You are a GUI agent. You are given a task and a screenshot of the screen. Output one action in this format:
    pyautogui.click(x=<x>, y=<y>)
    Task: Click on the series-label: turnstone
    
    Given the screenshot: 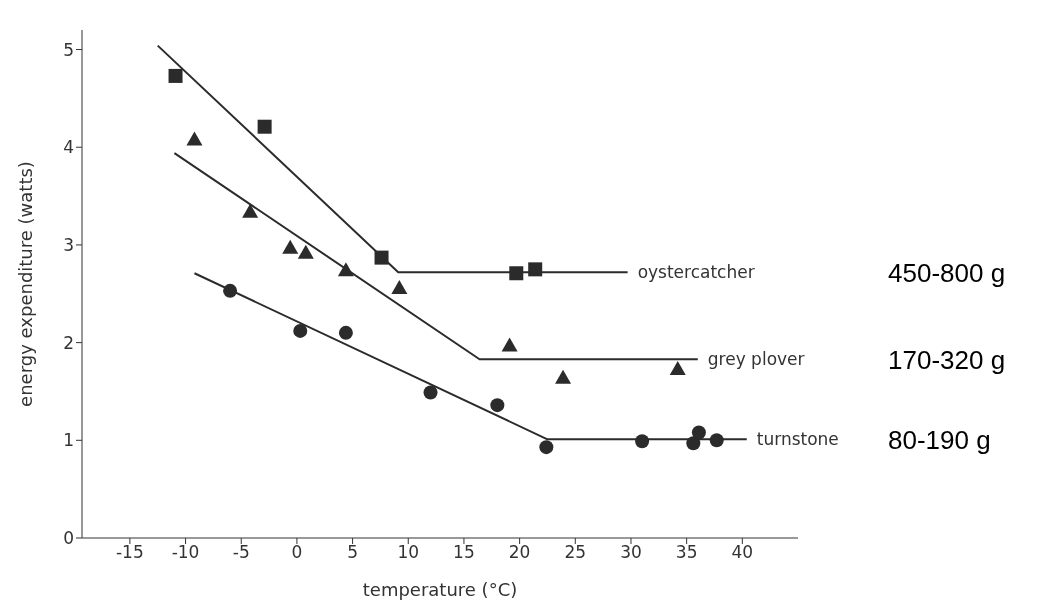 What is the action you would take?
    pyautogui.click(x=797, y=439)
    